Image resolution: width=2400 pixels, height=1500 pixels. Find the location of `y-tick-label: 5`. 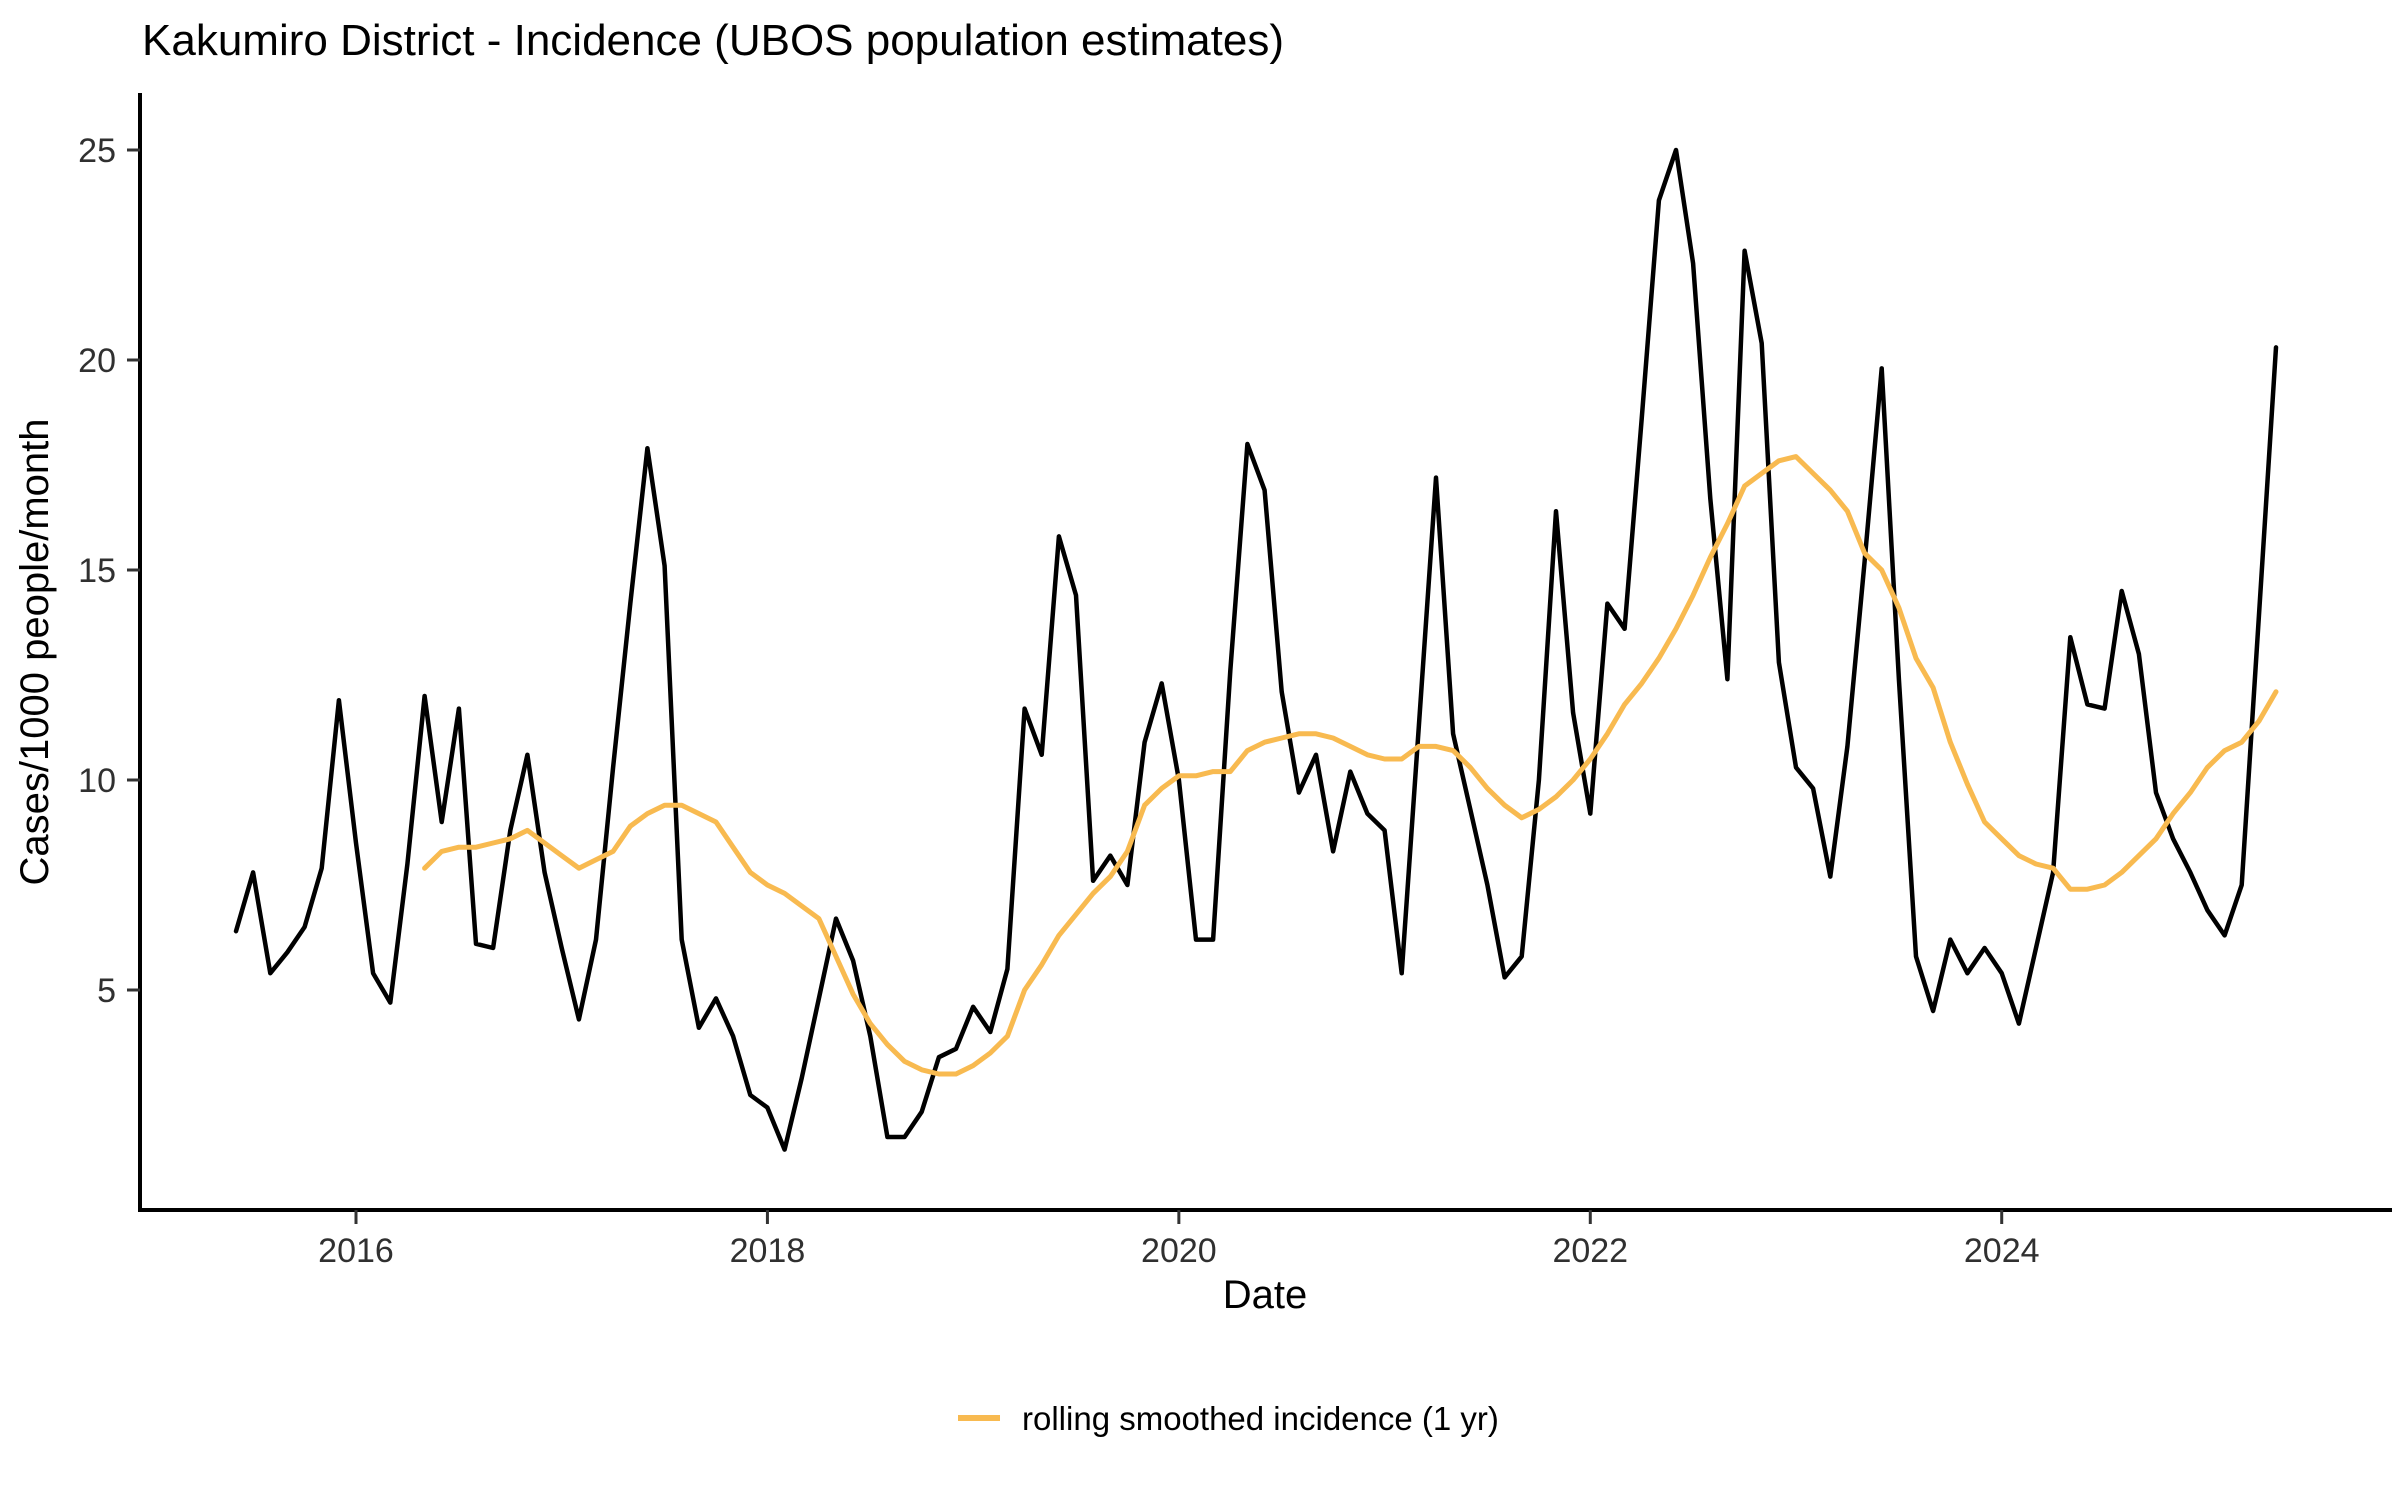

y-tick-label: 5 is located at coordinates (106, 991).